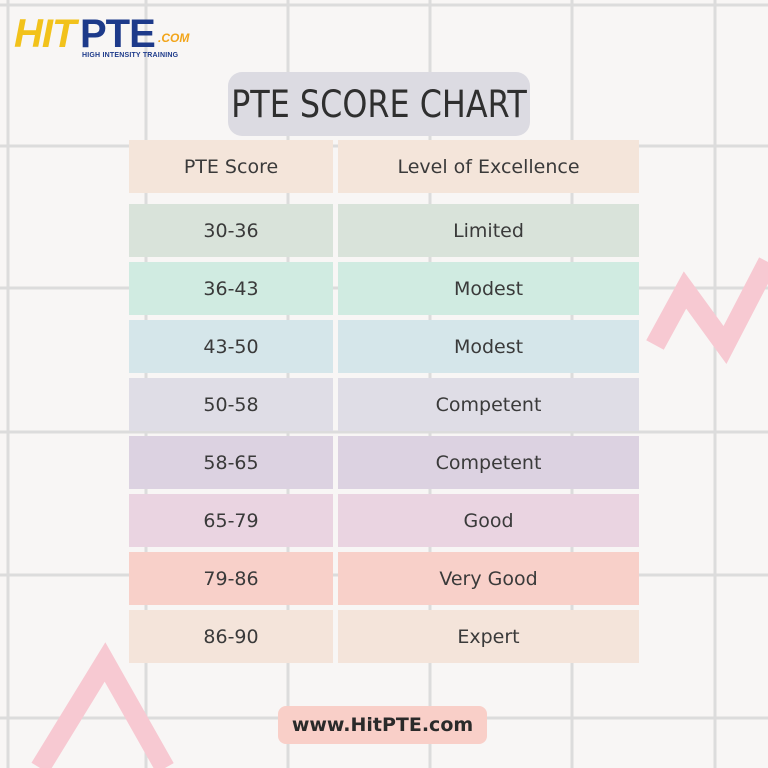  I want to click on score-cell: 50-58, so click(231, 404).